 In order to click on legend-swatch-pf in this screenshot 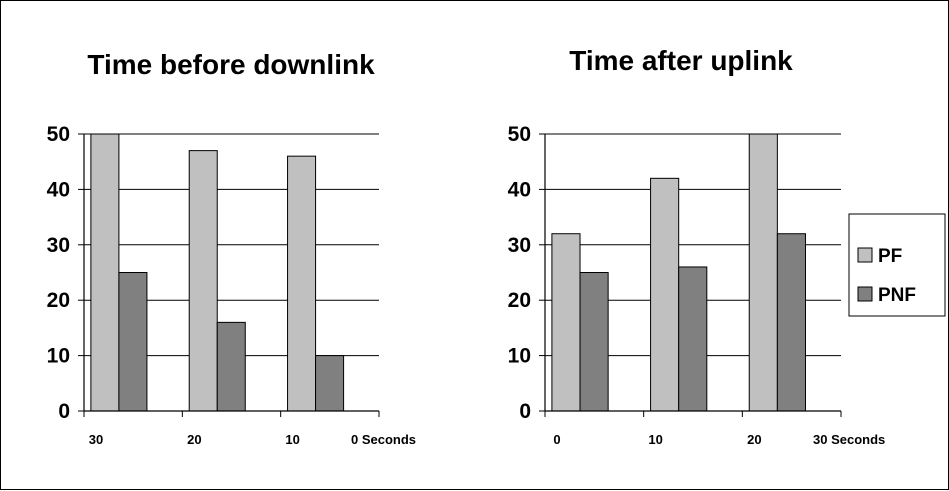, I will do `click(865, 255)`.